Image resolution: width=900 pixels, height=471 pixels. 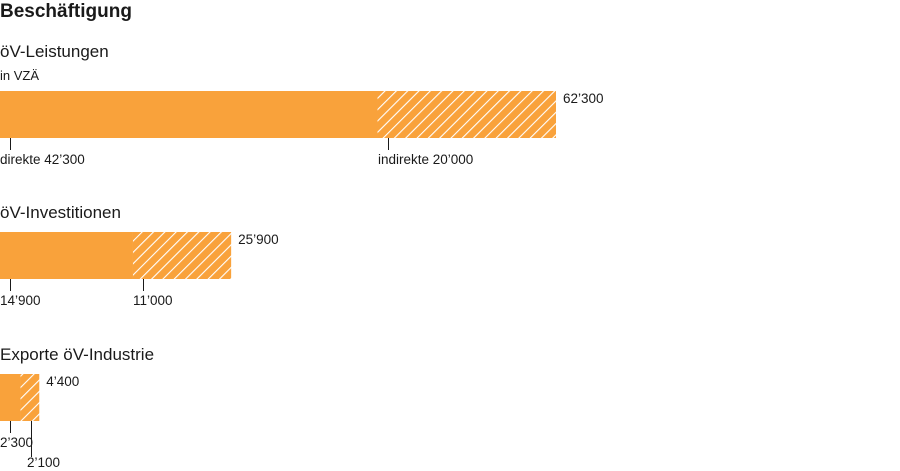 I want to click on chart-title: Beschäftigung, so click(x=66, y=11).